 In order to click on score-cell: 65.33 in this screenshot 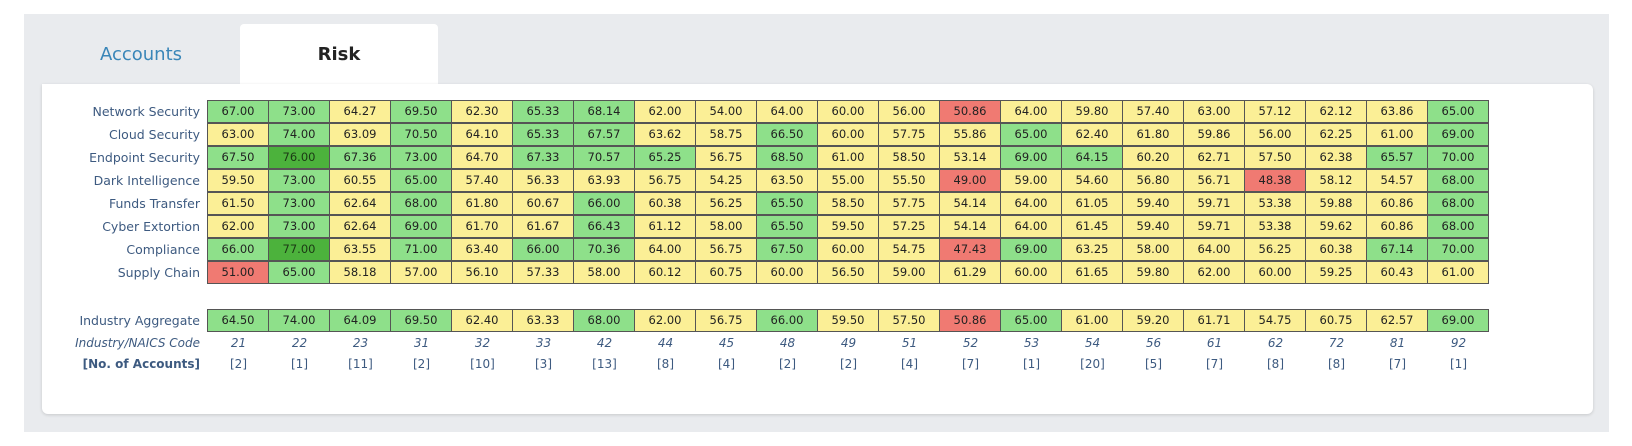, I will do `click(543, 134)`.